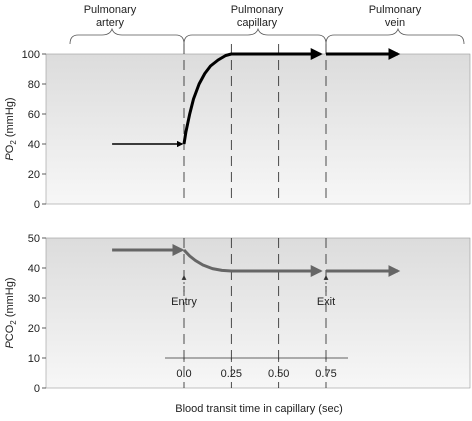  Describe the element at coordinates (259, 409) in the screenshot. I see `x-axis-label: Blood transit time in capillary (sec)` at that location.